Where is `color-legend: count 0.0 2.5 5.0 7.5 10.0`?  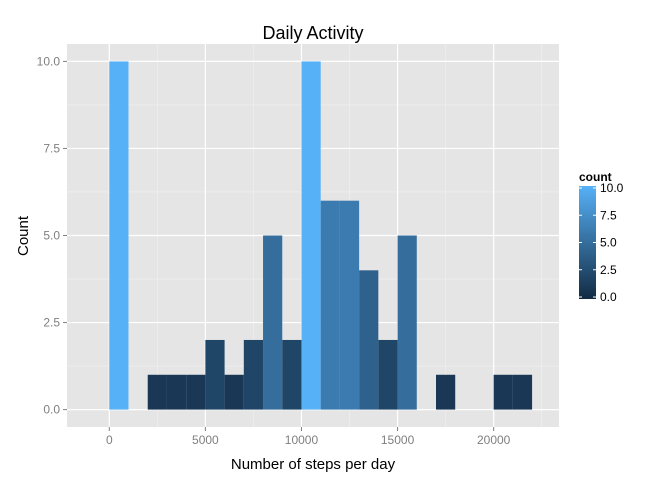 color-legend: count 0.0 2.5 5.0 7.5 10.0 is located at coordinates (601, 237).